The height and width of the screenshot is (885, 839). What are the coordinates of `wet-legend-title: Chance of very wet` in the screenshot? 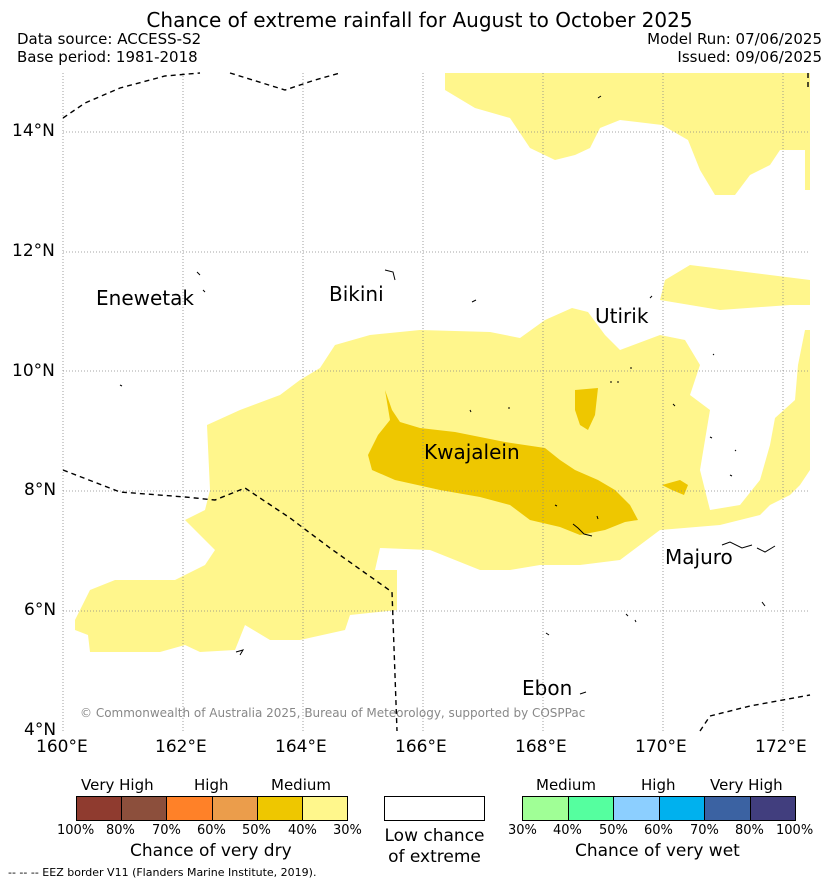 It's located at (657, 851).